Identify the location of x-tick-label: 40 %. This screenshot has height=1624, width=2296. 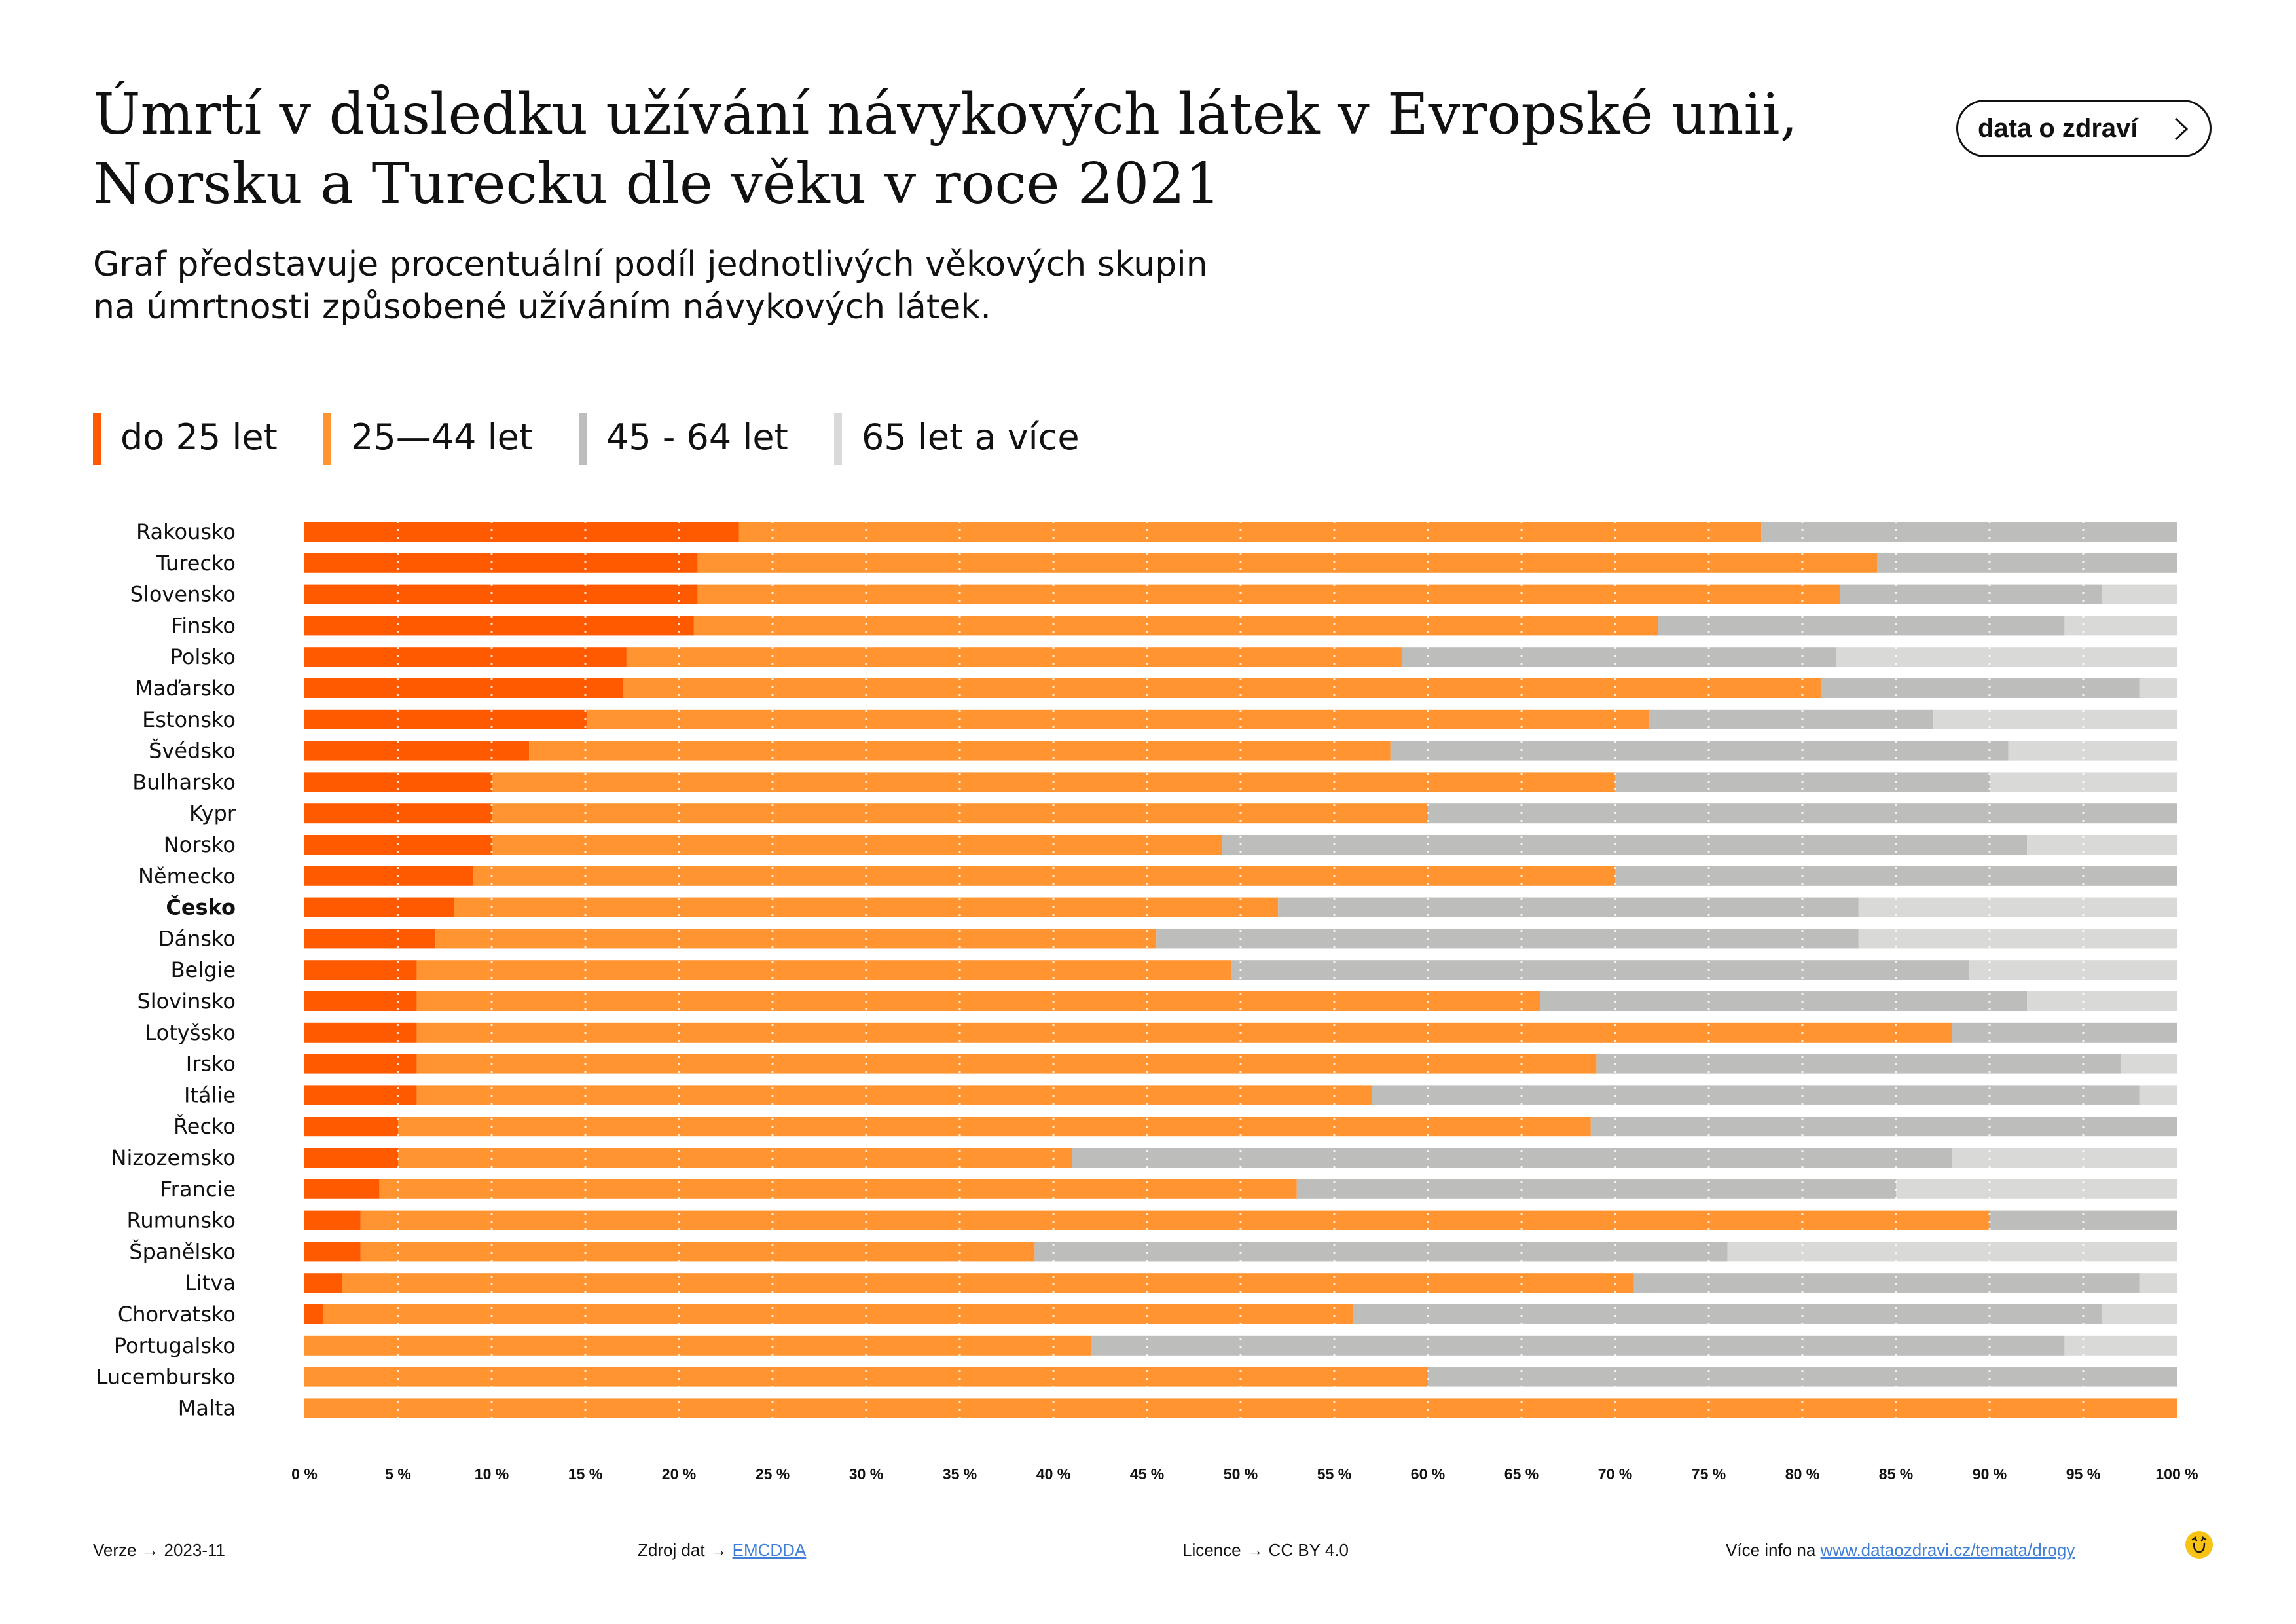
(1053, 1474).